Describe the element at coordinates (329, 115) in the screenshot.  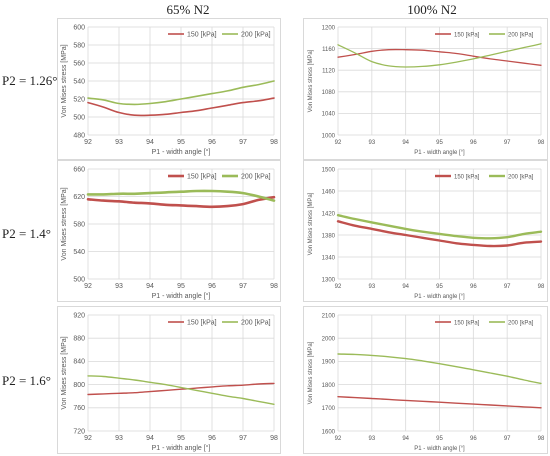
I see `y-tick-label: 1040` at that location.